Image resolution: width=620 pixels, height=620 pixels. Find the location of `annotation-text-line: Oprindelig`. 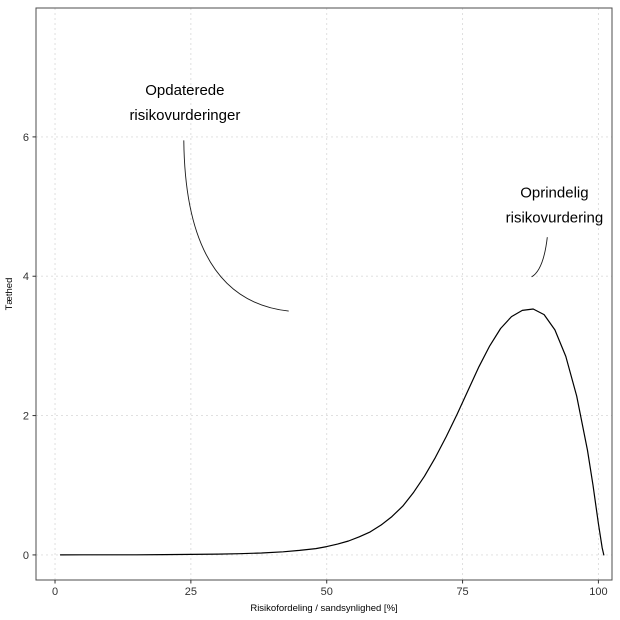

annotation-text-line: Oprindelig is located at coordinates (554, 193).